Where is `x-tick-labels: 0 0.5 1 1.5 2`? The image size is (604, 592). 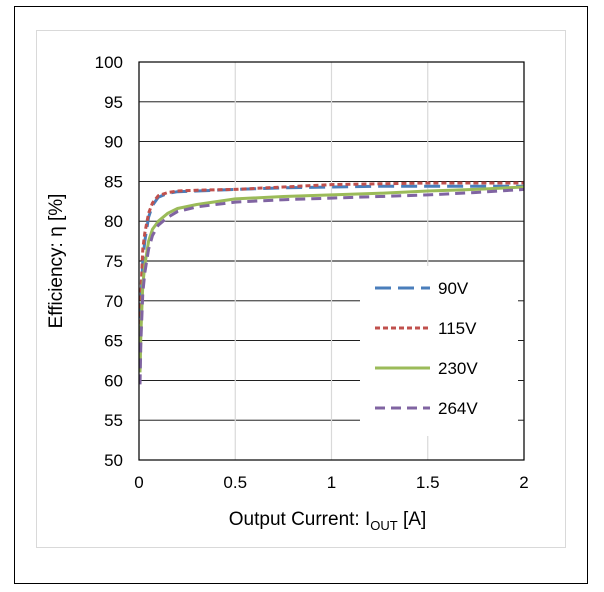
x-tick-labels: 0 0.5 1 1.5 2 is located at coordinates (331, 482).